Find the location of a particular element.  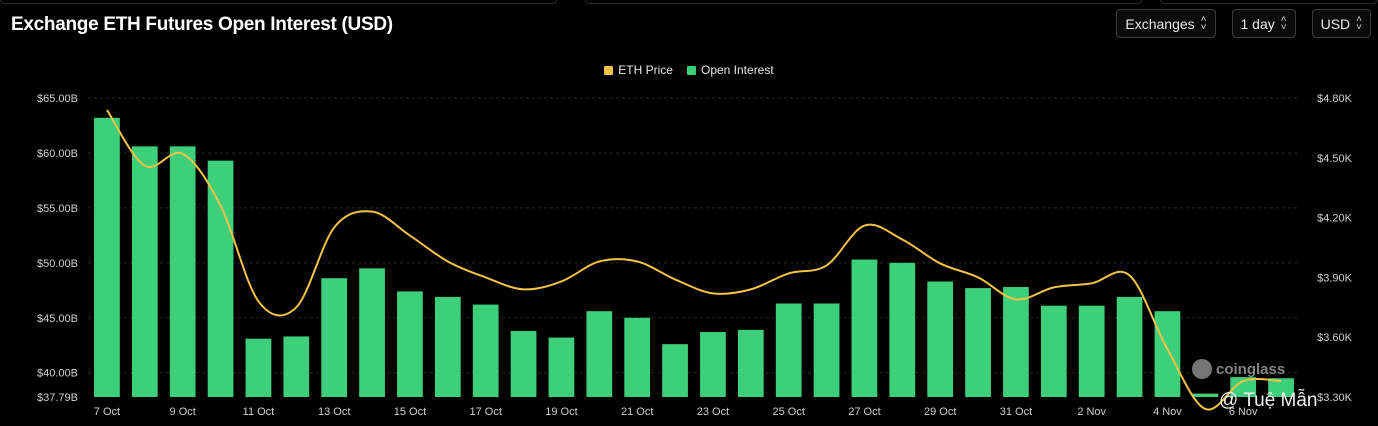

y-left-tick-label: $65.00B is located at coordinates (57, 99).